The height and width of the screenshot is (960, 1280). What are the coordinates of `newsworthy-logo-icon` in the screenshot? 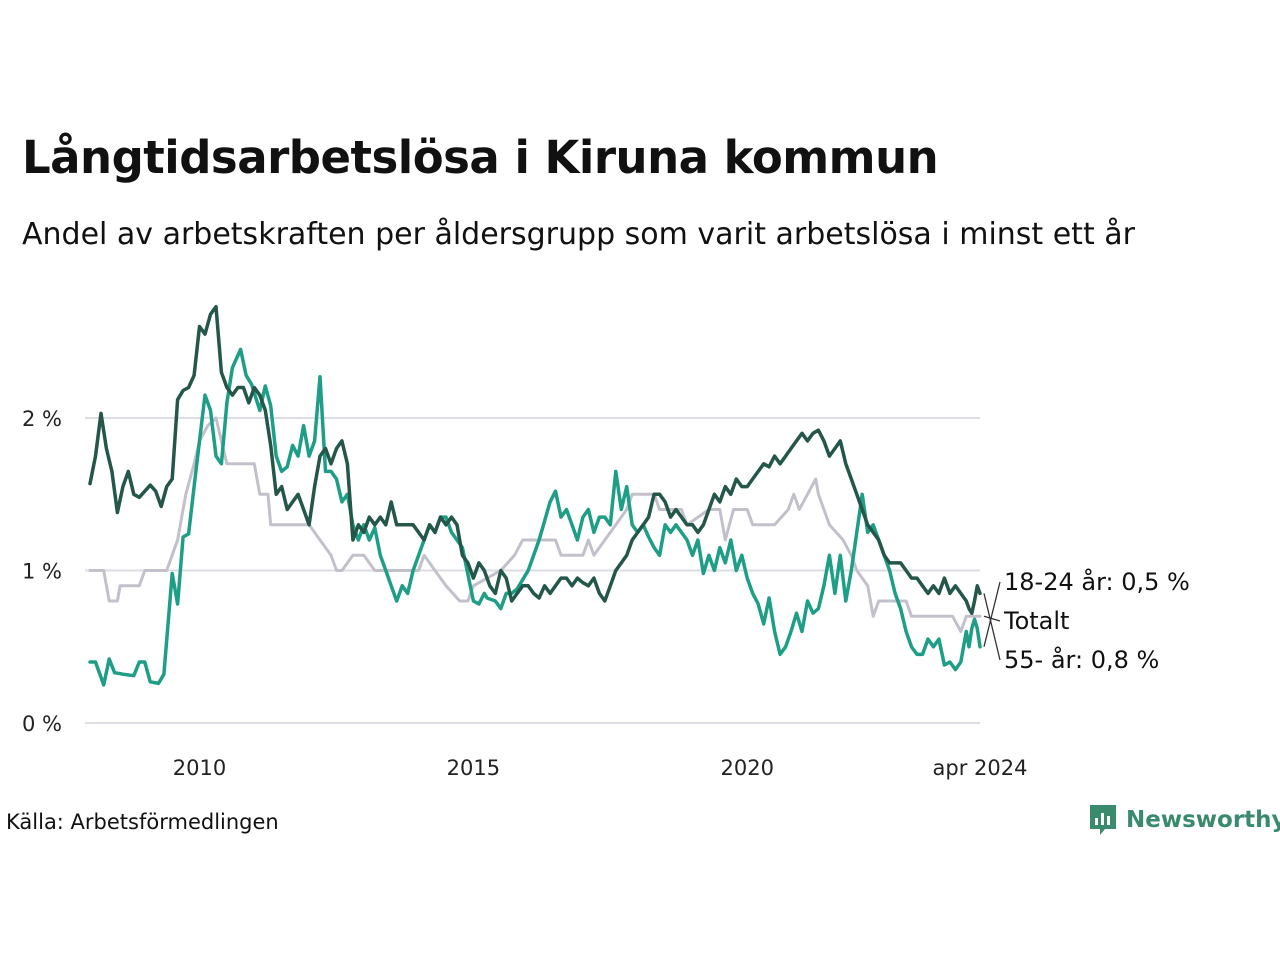 It's located at (1103, 820).